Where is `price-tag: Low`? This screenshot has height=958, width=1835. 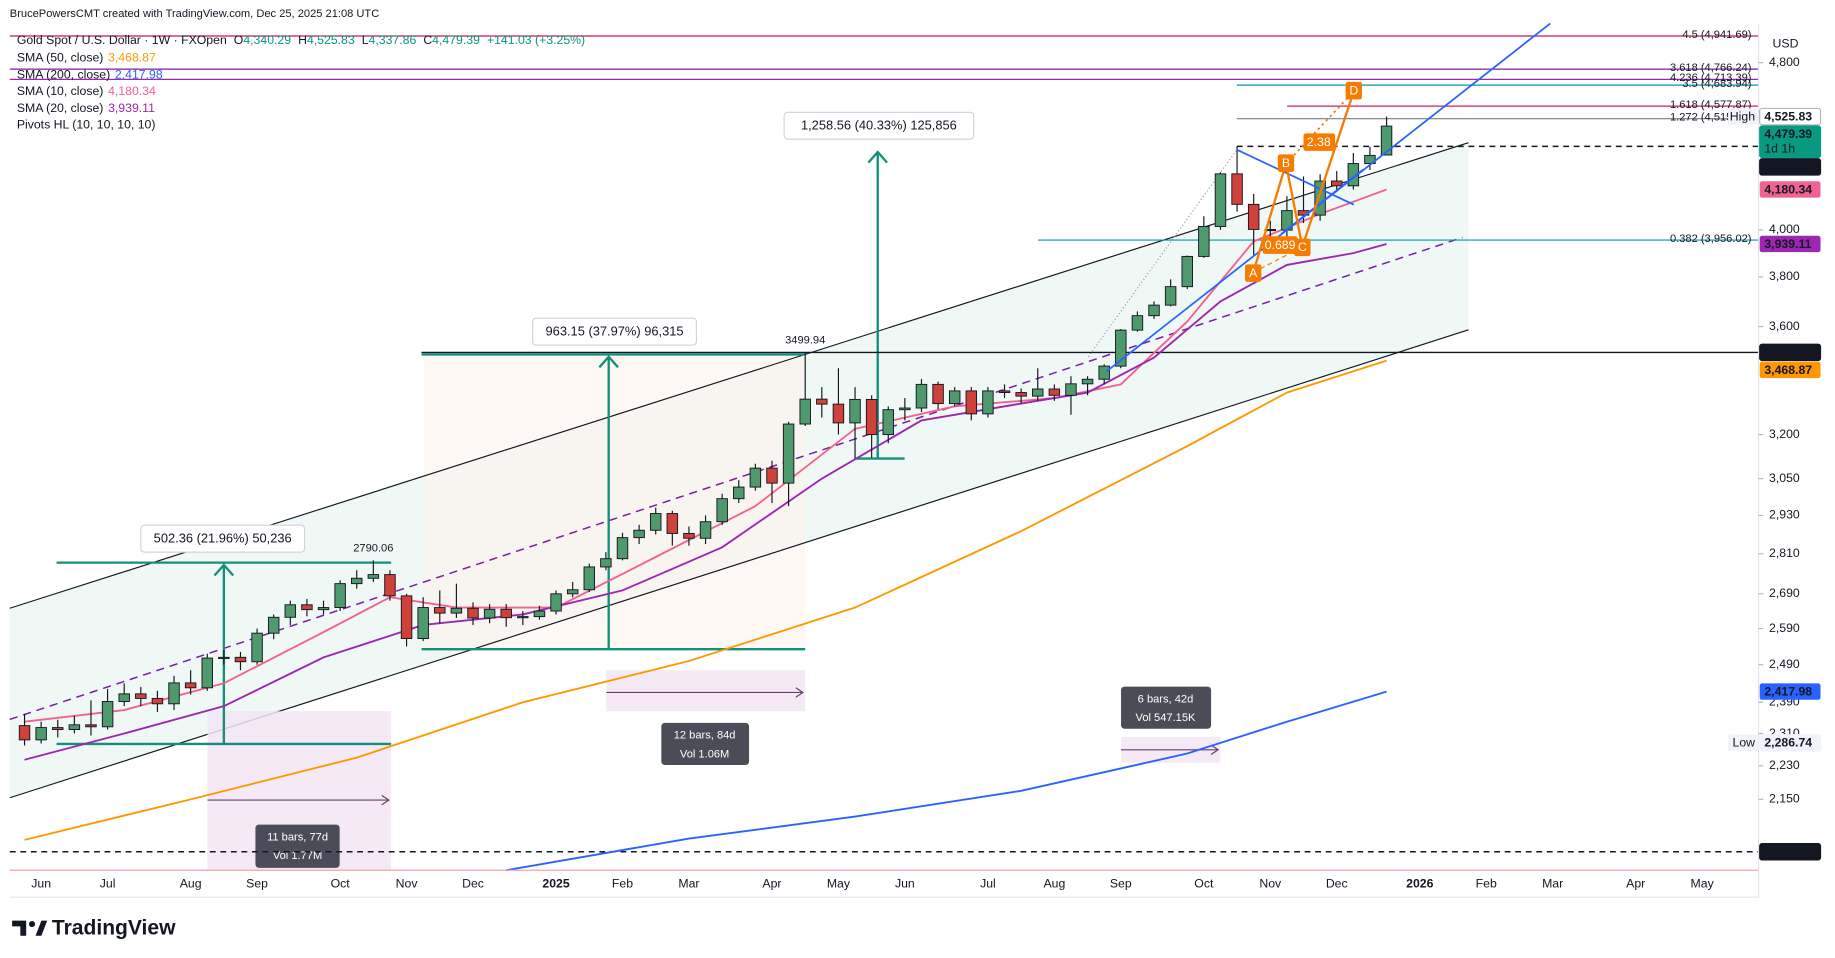
price-tag: Low is located at coordinates (1744, 743).